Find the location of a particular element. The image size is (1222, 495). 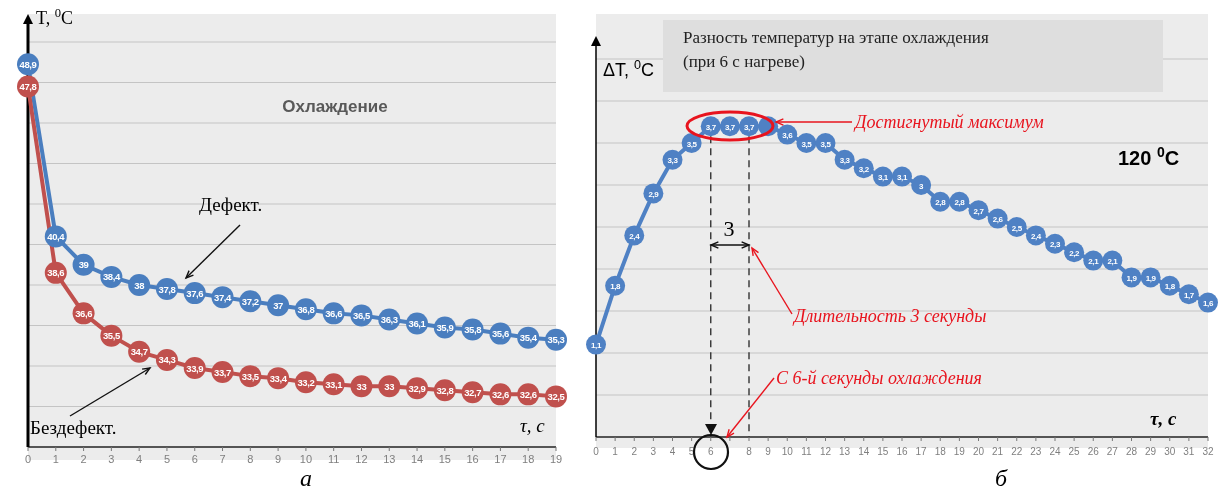

data-label: 37,2 is located at coordinates (250, 301).